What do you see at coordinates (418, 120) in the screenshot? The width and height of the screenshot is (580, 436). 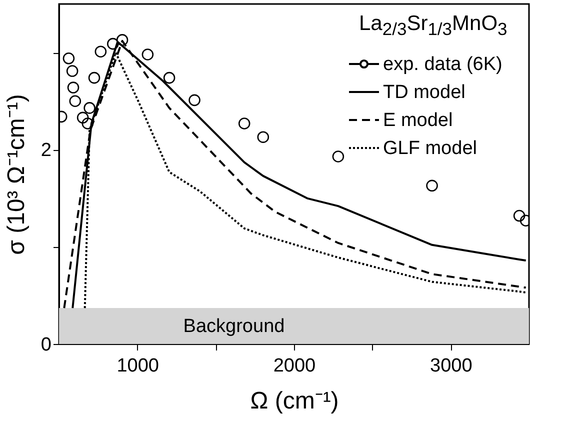 I see `legend-label: E model` at bounding box center [418, 120].